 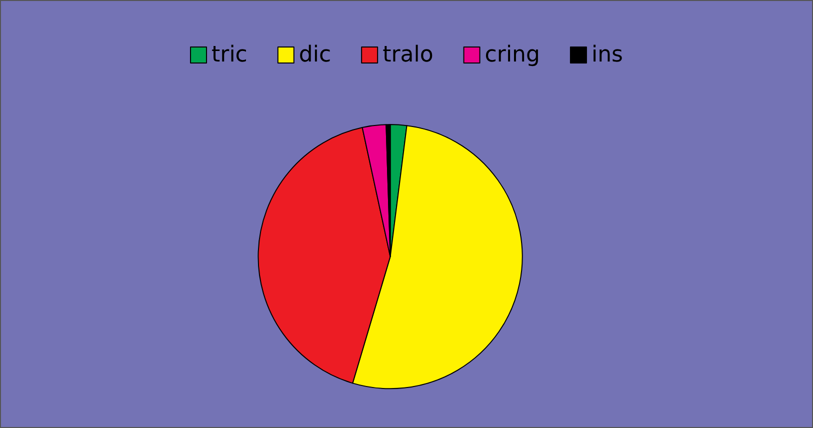 I want to click on legend-label: ins, so click(x=607, y=55).